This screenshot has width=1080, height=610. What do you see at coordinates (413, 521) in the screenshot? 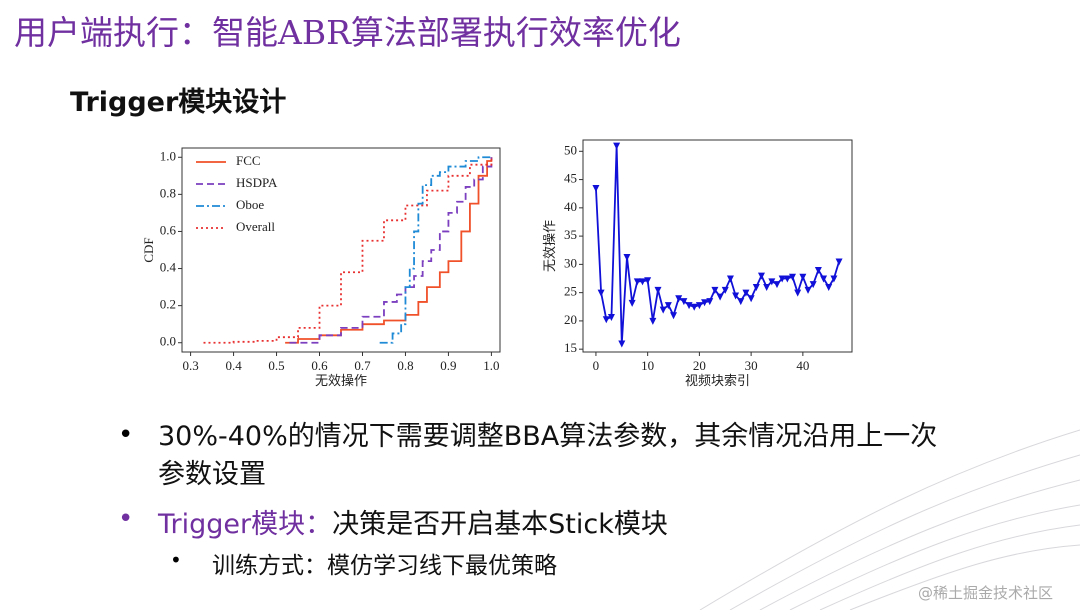
I see `bullet-line: Trigger模块：决策是否开启基本Stick模块` at bounding box center [413, 521].